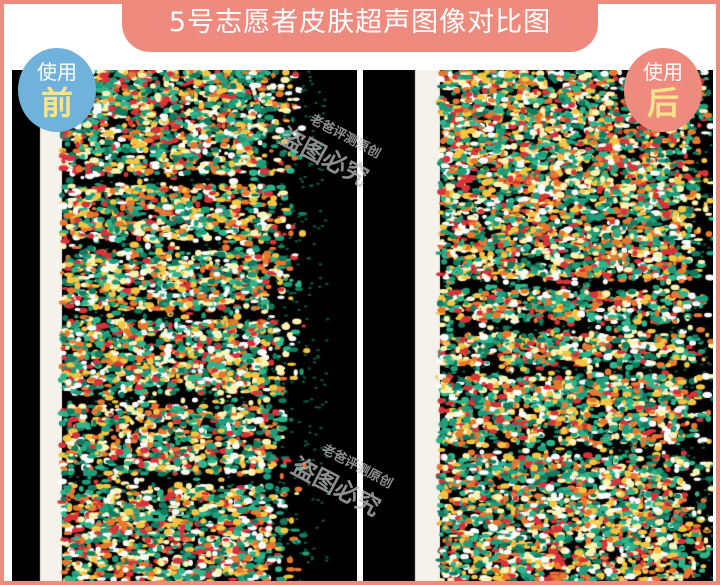 The image size is (720, 585). I want to click on badge-label: 后, so click(662, 103).